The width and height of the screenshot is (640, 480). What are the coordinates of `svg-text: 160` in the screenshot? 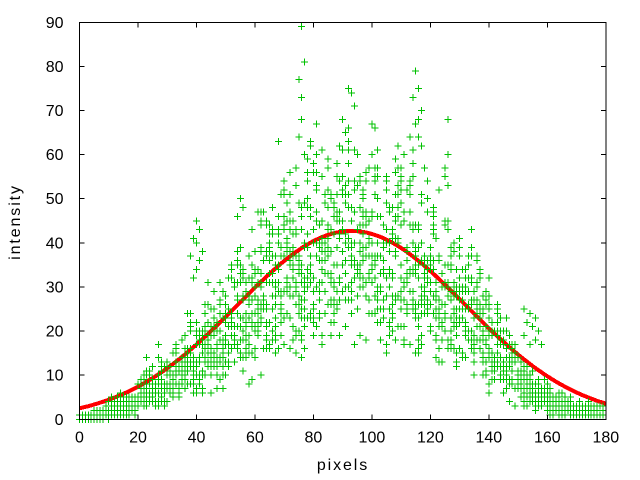 It's located at (547, 438).